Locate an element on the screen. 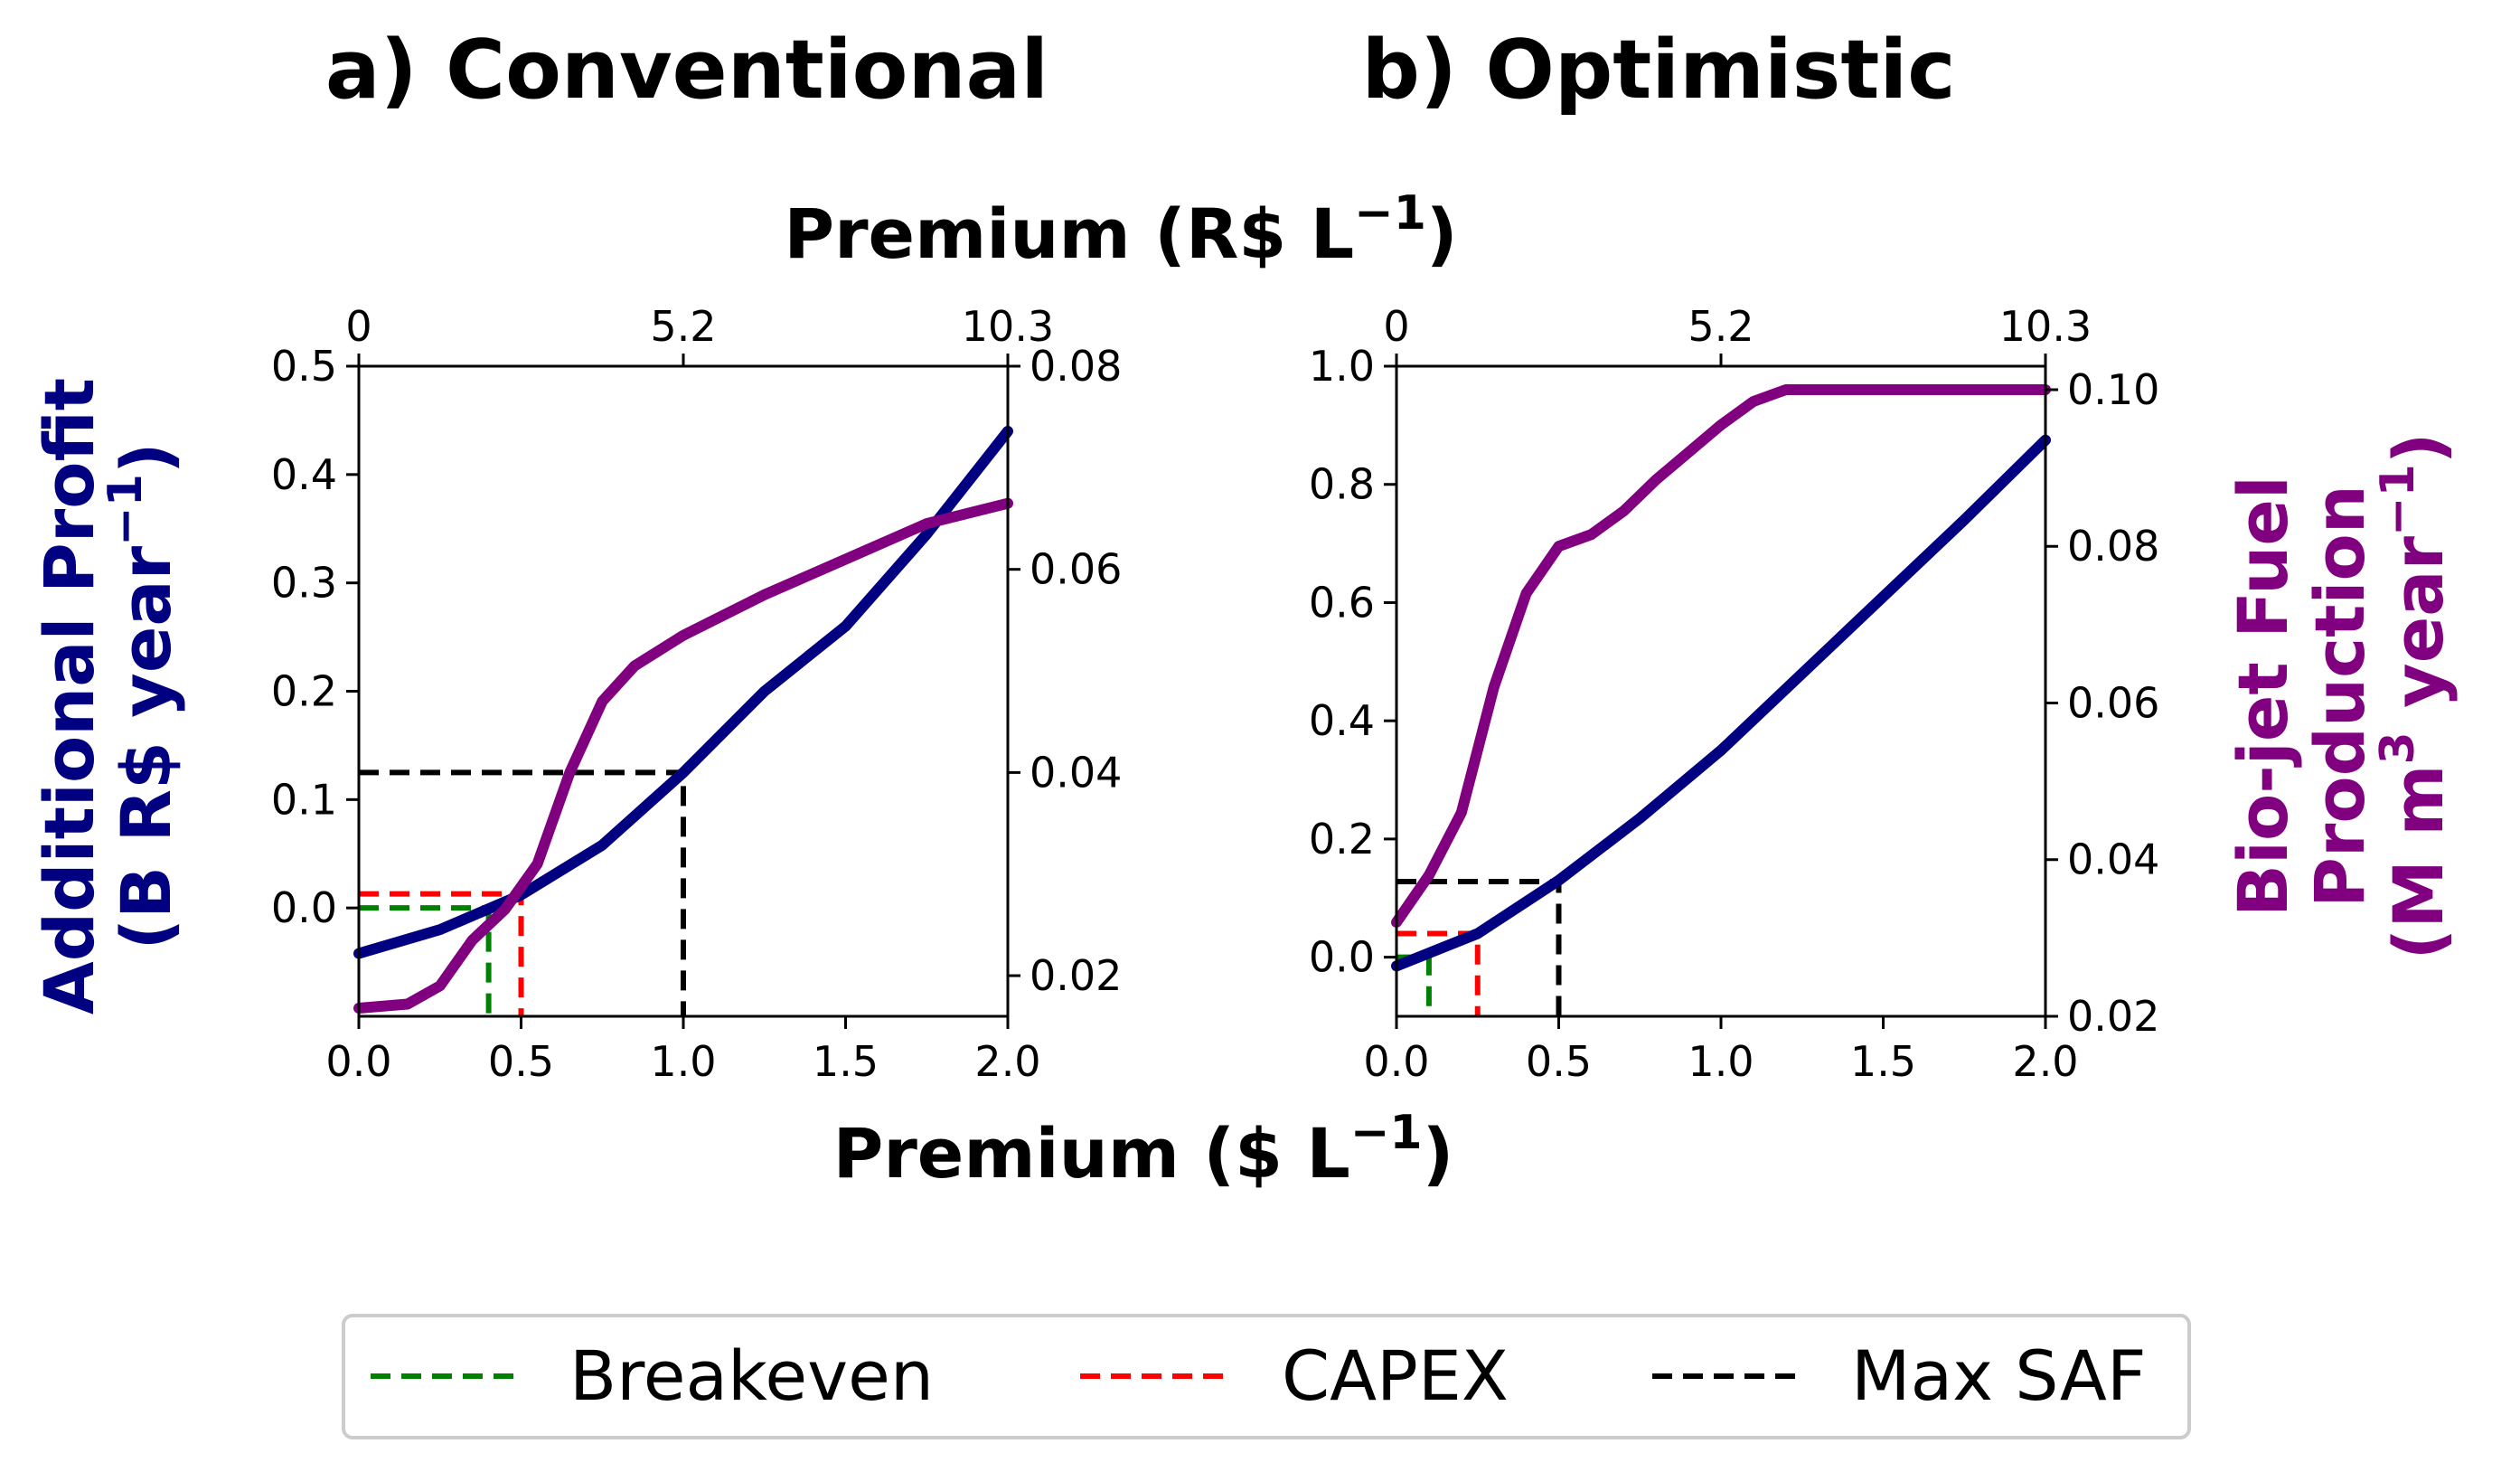  panel-a-y-left-tick-label: 0.1 is located at coordinates (304, 799).